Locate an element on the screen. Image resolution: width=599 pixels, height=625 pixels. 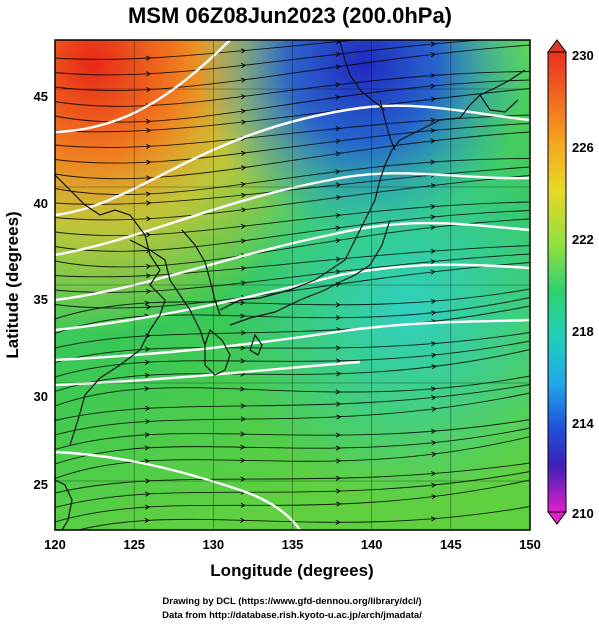
x-tick-label: 140 is located at coordinates (372, 544).